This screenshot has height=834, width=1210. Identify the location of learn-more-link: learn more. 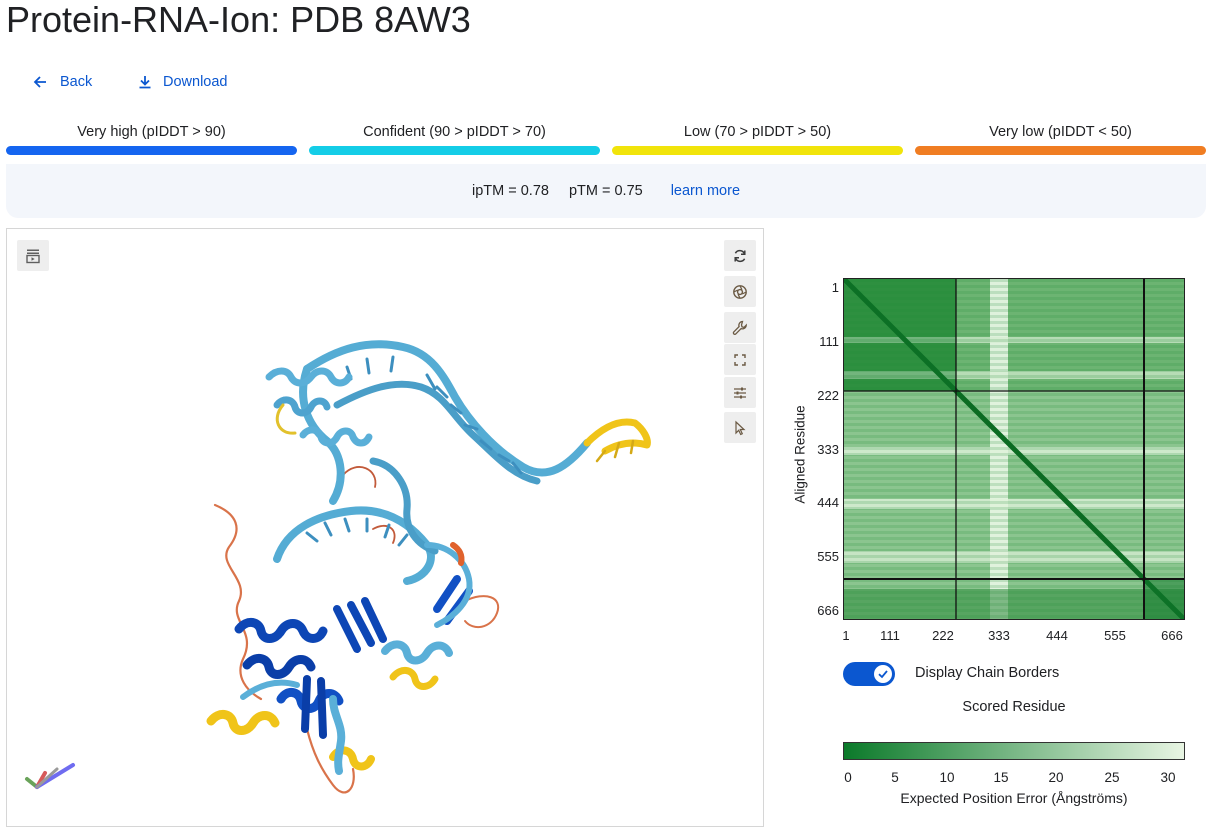
(705, 191).